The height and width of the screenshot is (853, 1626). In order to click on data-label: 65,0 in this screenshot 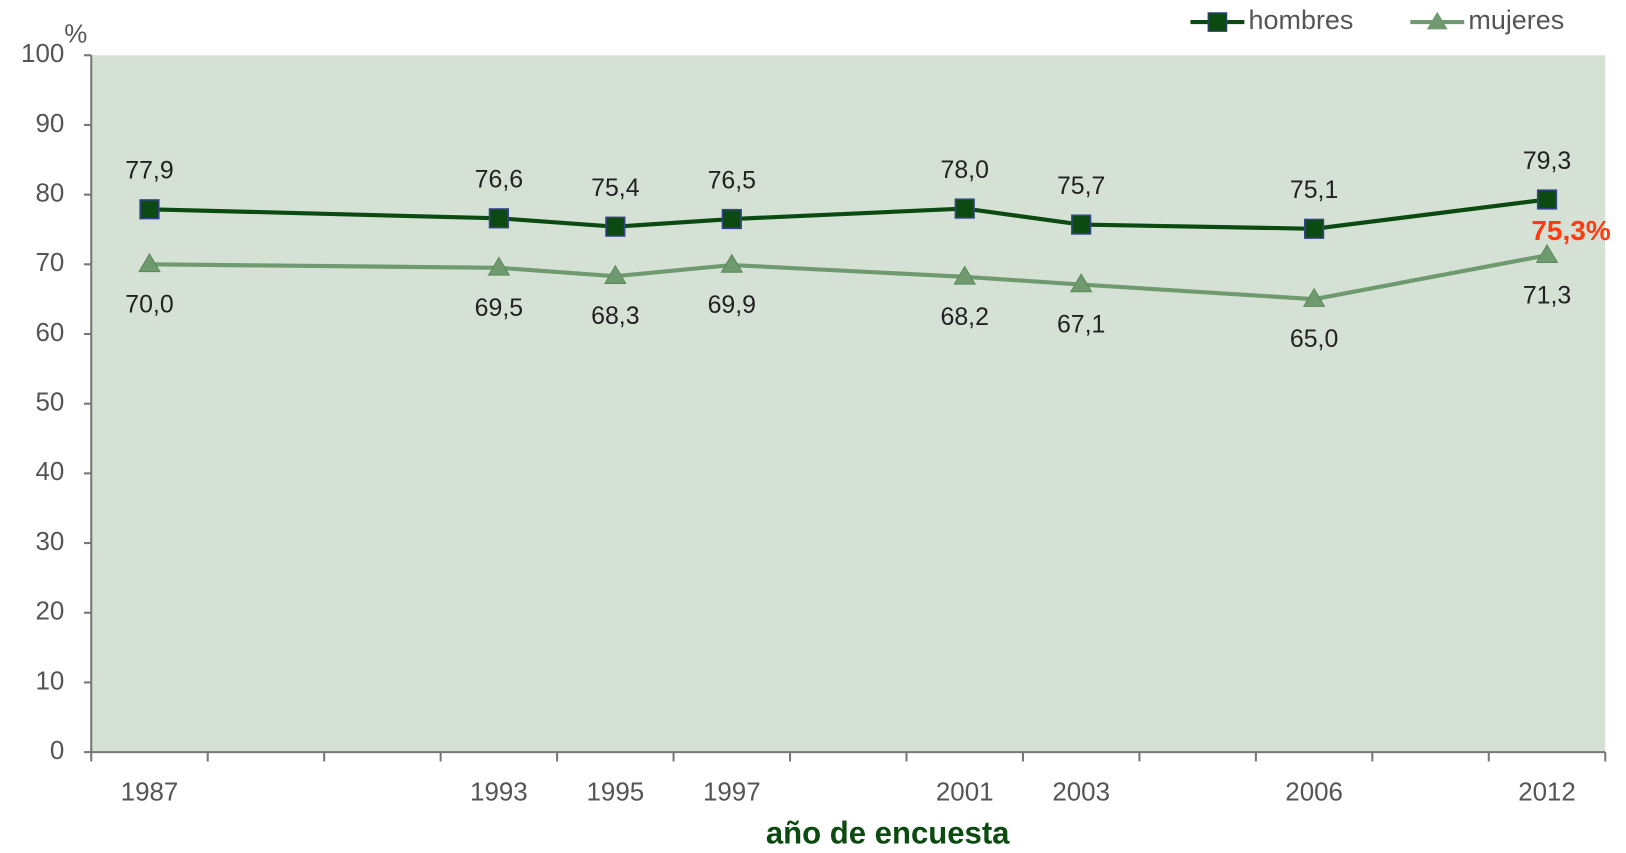, I will do `click(1314, 339)`.